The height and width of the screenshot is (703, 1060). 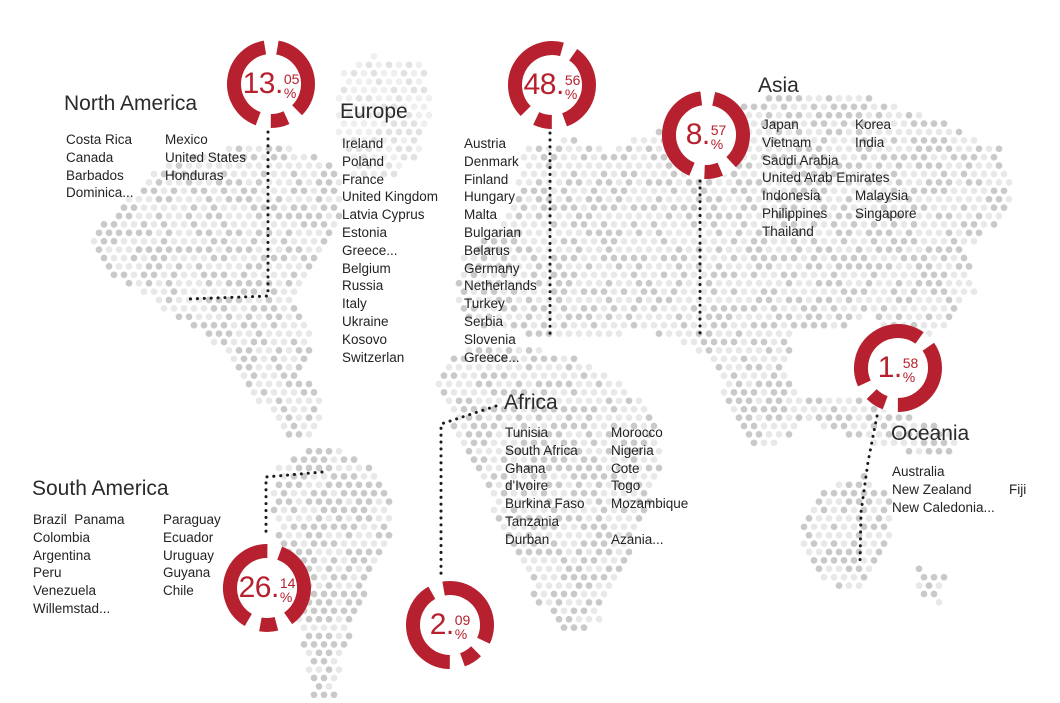 What do you see at coordinates (868, 489) in the screenshot?
I see `leader-line-oceania` at bounding box center [868, 489].